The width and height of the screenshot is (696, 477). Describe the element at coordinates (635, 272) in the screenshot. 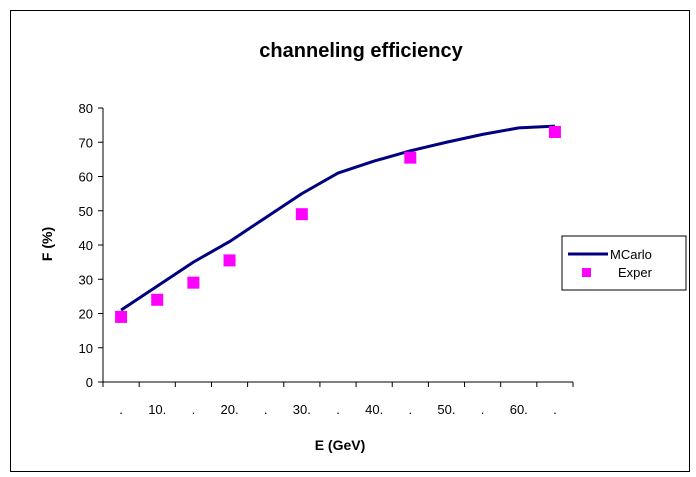

I see `legend-label-exper: Exper` at that location.